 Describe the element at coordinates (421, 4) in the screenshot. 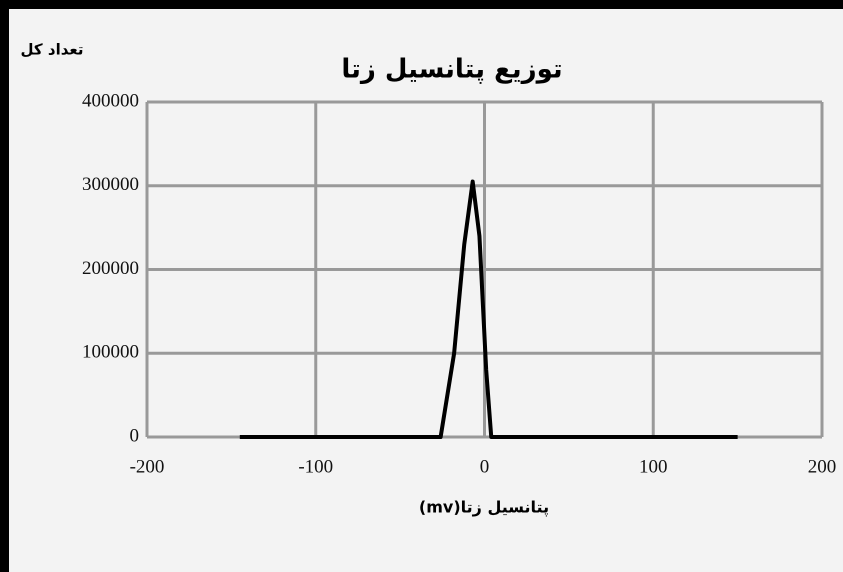

I see `top-border` at that location.